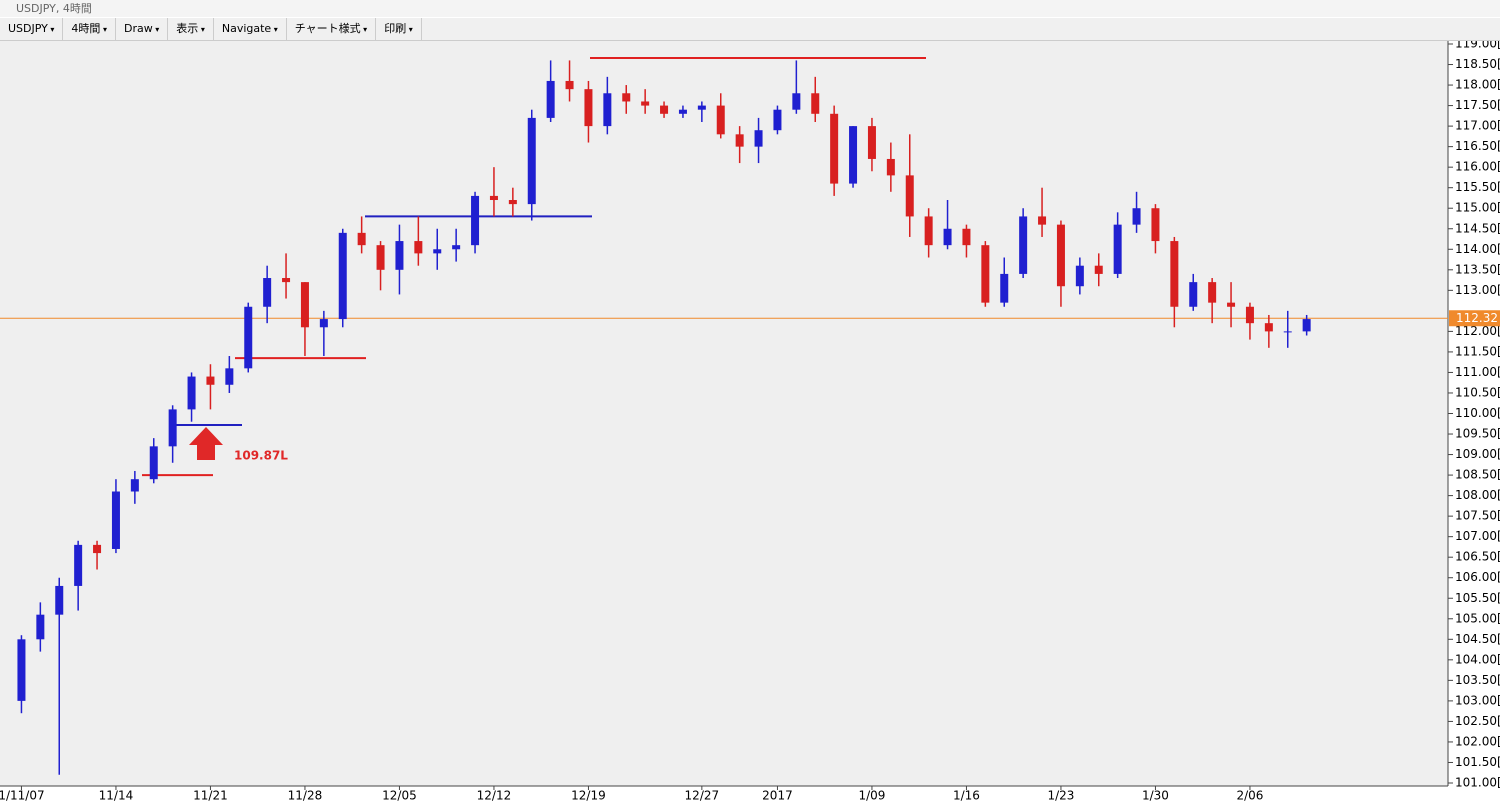  Describe the element at coordinates (966, 796) in the screenshot. I see `x-tick-label: 1/16` at that location.